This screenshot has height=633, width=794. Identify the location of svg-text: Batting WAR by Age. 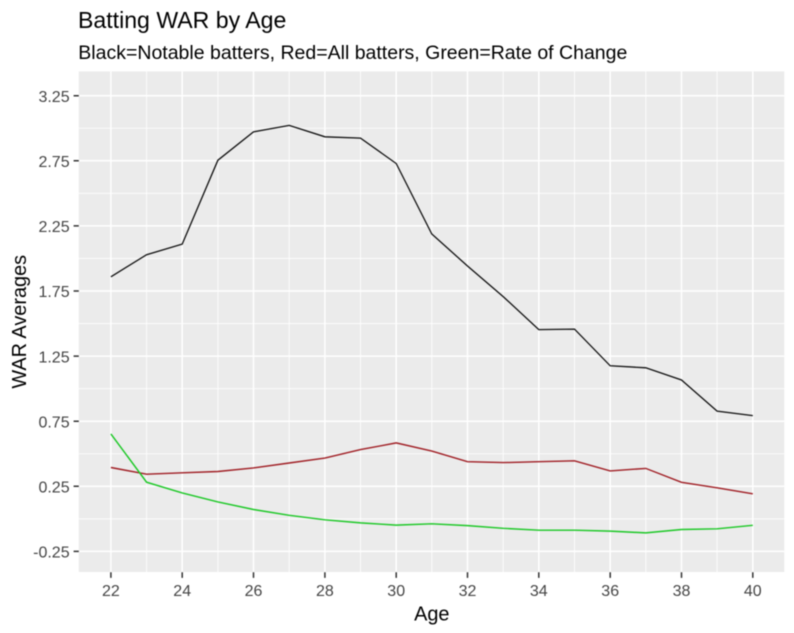
(182, 20).